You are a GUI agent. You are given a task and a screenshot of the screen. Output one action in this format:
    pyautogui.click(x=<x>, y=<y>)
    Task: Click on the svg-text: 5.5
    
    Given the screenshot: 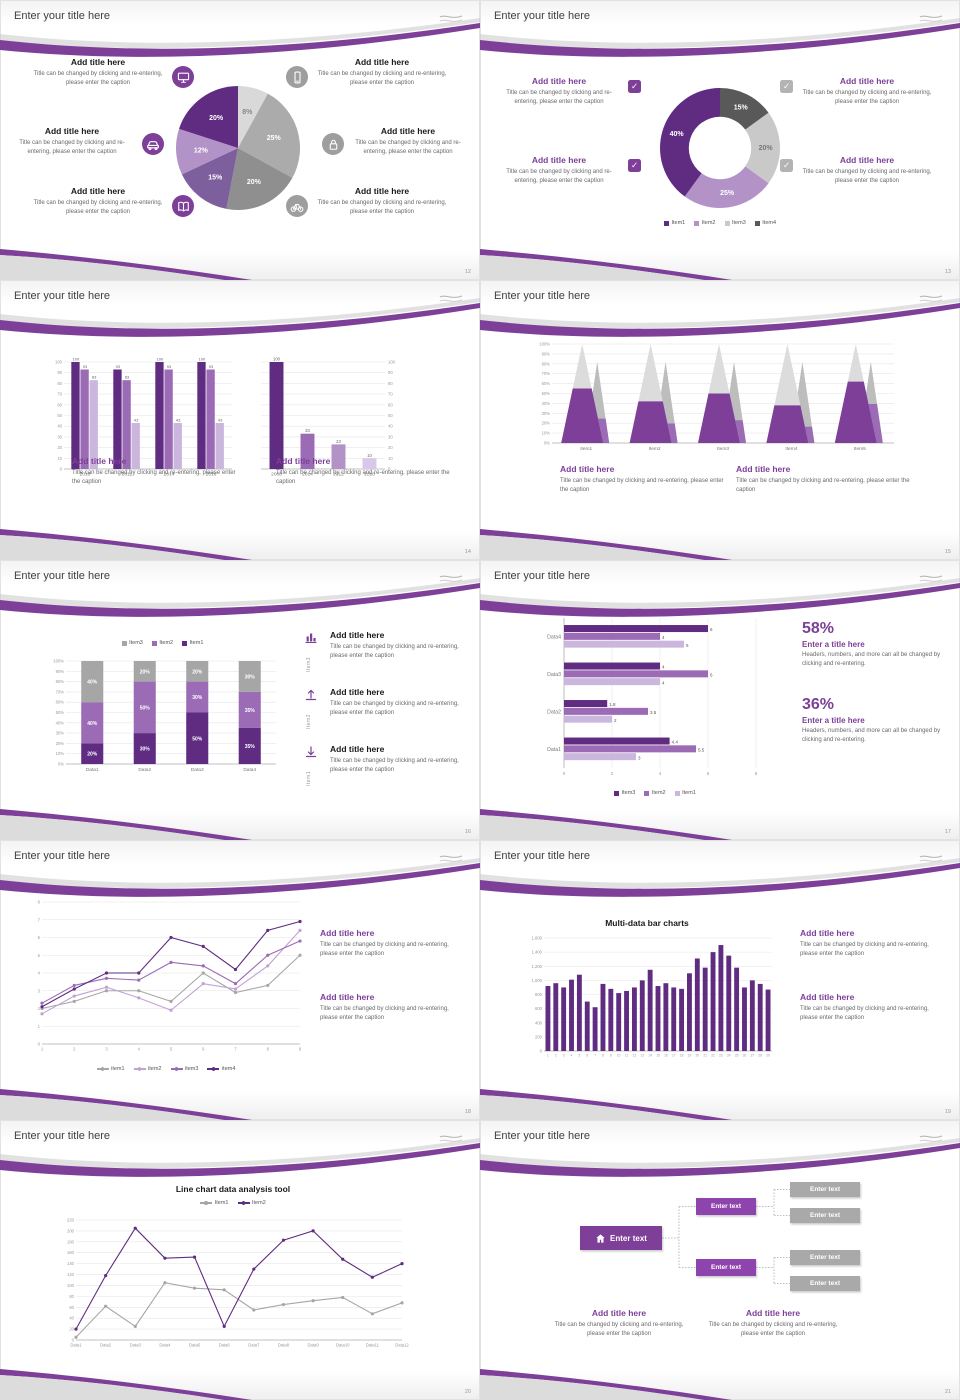 What is the action you would take?
    pyautogui.click(x=701, y=750)
    